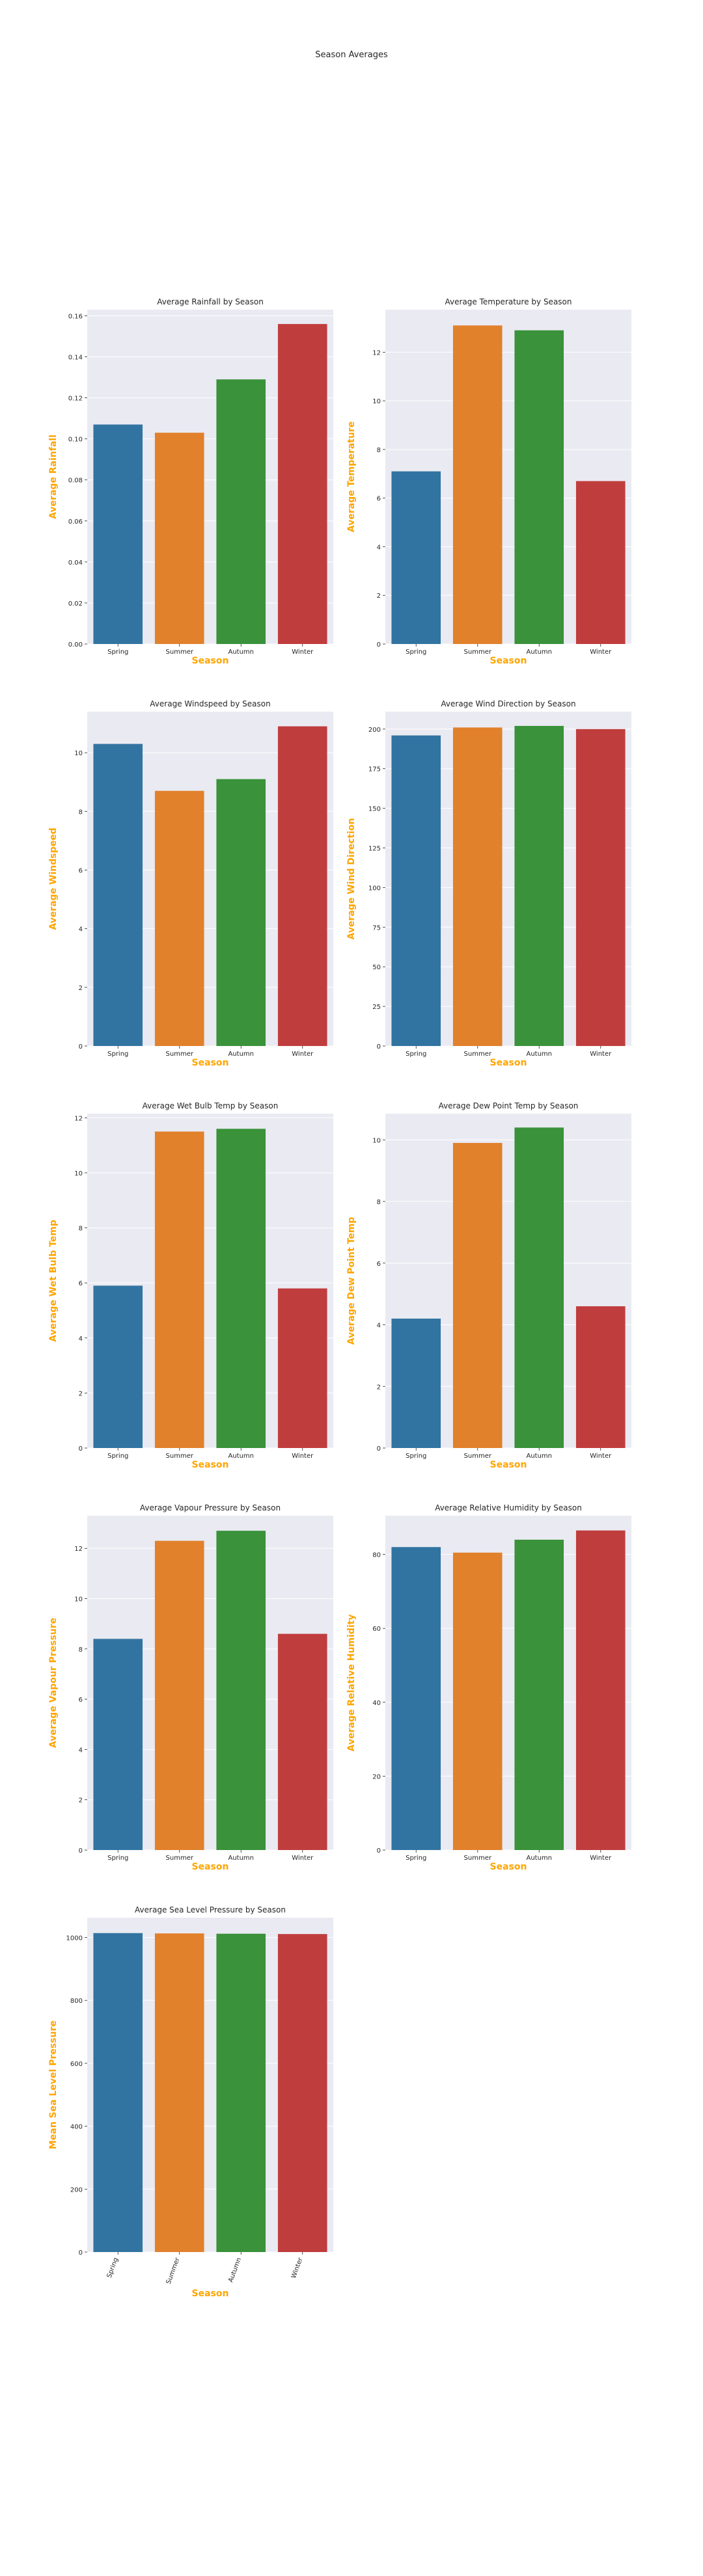 The width and height of the screenshot is (703, 2576). Describe the element at coordinates (211, 1105) in the screenshot. I see `chart-title: Average Wet Bulb Temp by Season` at that location.